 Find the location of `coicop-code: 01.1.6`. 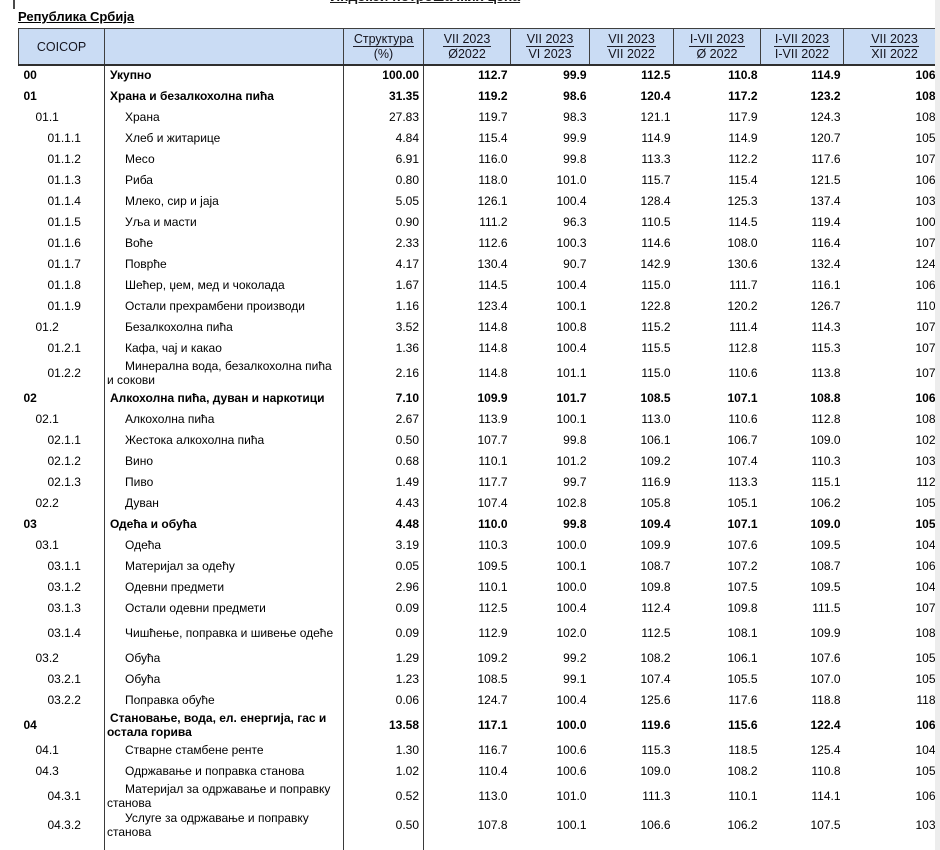

coicop-code: 01.1.6 is located at coordinates (61, 243).